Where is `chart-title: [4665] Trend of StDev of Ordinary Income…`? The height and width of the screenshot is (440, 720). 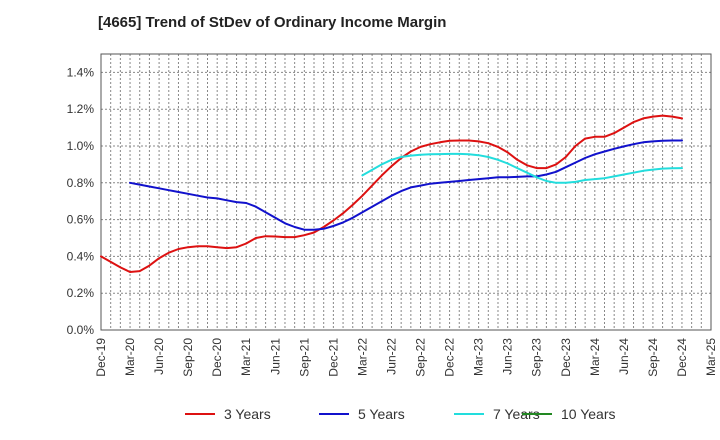 chart-title: [4665] Trend of StDev of Ordinary Income… is located at coordinates (272, 22).